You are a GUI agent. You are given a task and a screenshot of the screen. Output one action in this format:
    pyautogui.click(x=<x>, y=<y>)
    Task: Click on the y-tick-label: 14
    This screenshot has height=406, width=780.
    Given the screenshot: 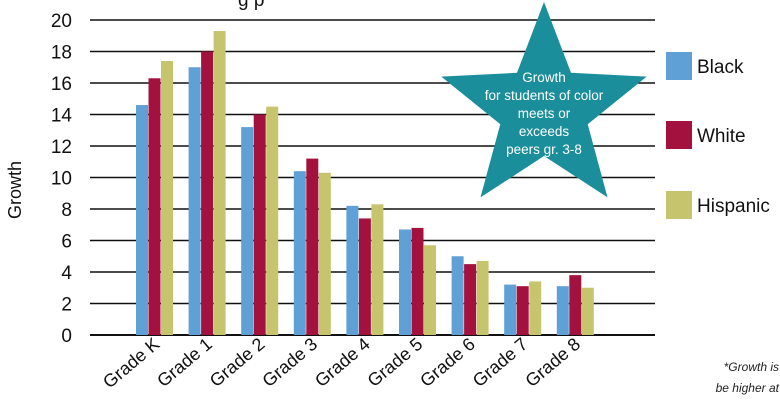 What is the action you would take?
    pyautogui.click(x=62, y=116)
    